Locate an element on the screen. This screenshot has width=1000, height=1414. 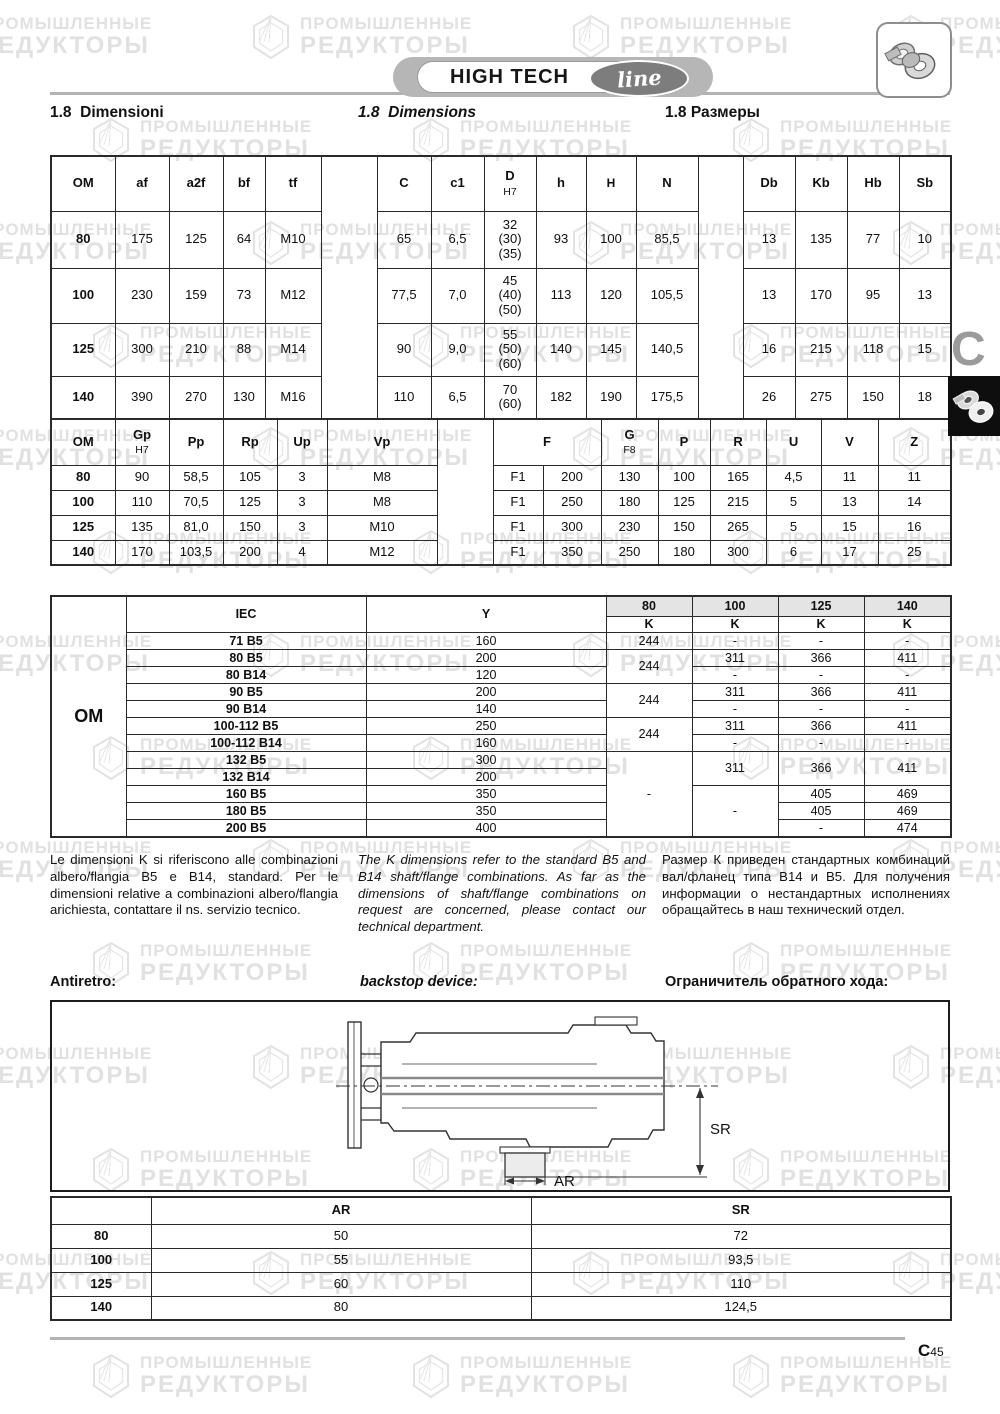
table-cell: F1 is located at coordinates (518, 552).